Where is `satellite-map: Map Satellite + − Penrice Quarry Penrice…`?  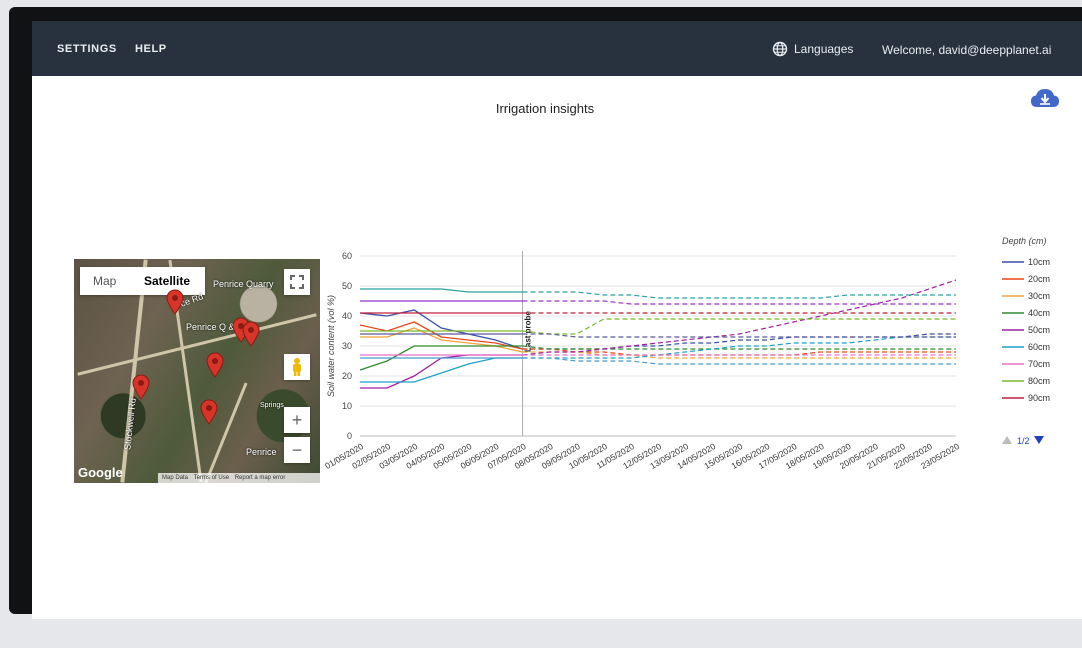
satellite-map: Map Satellite + − Penrice Quarry Penrice… is located at coordinates (197, 371).